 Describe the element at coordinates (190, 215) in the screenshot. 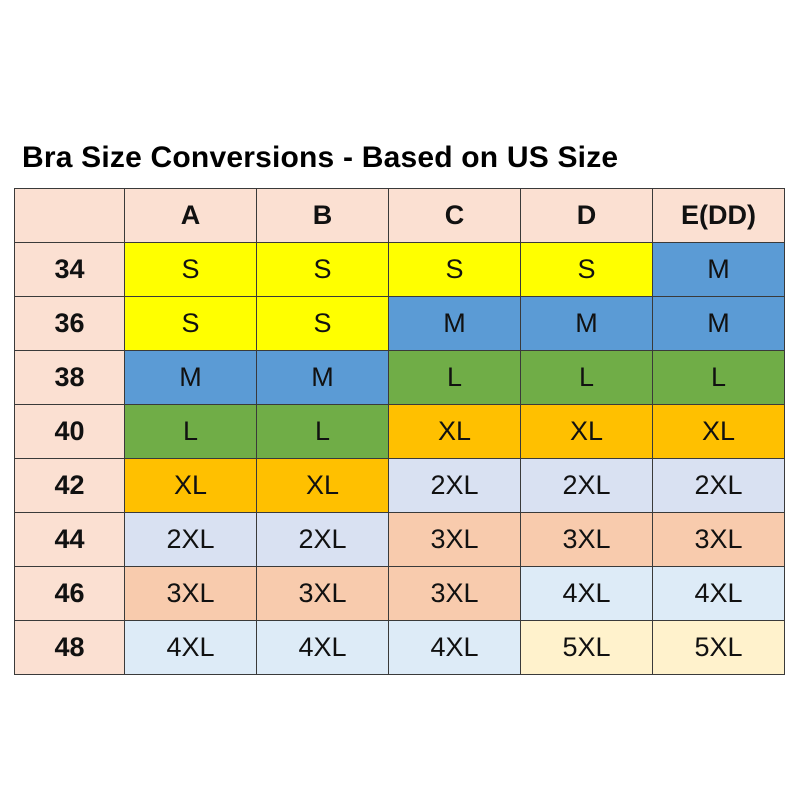

I see `column-header: A` at that location.